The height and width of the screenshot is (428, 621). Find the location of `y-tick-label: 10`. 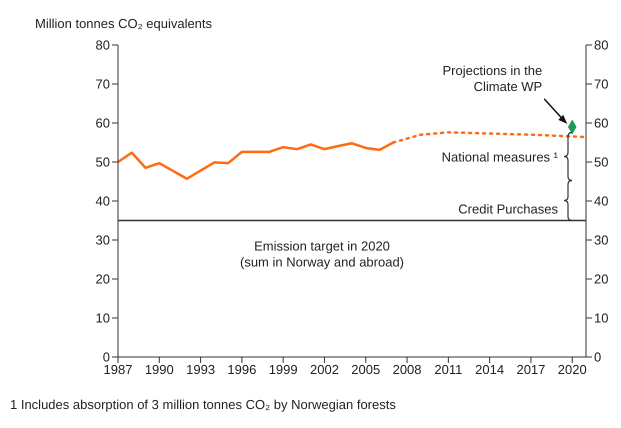

y-tick-label: 10 is located at coordinates (103, 318).